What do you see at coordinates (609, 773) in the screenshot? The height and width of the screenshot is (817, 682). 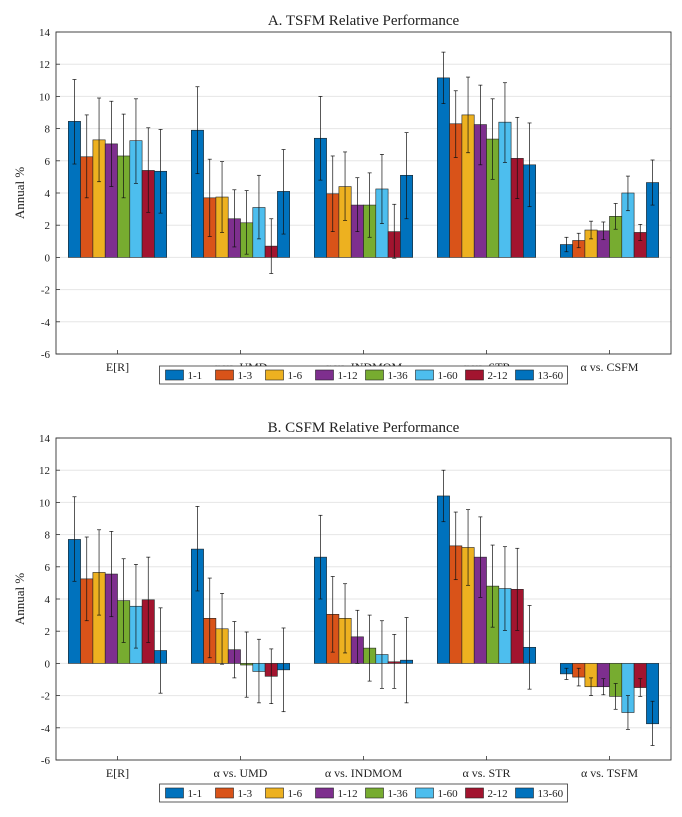 I see `x-tick-label: α vs. TSFM` at bounding box center [609, 773].